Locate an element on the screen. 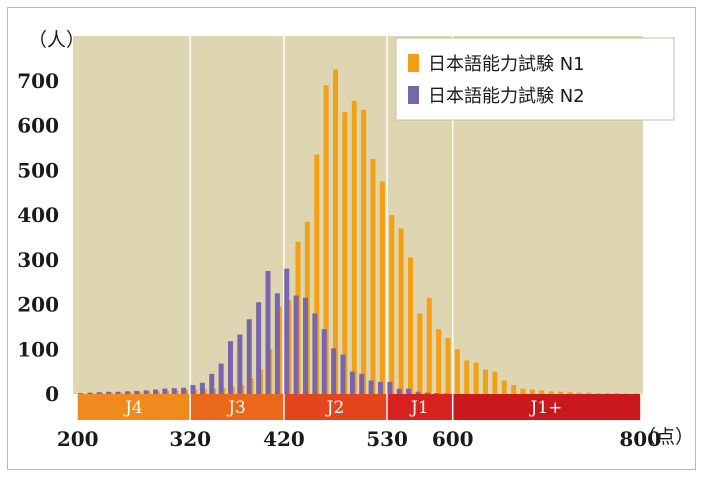 The image size is (703, 479). level-bands: J4 J3 J2 J1 J1+ is located at coordinates (359, 407).